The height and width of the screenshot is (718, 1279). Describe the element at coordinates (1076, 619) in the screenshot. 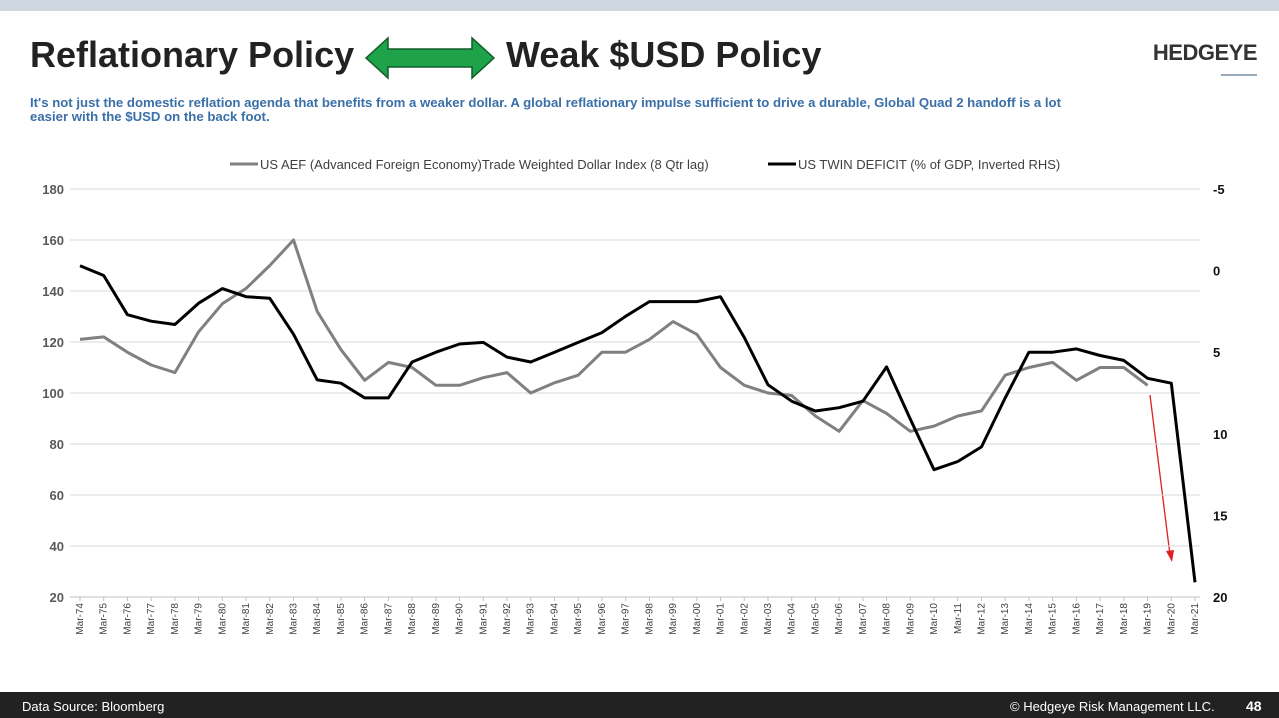

I see `x-tick-label: Mar-16` at that location.